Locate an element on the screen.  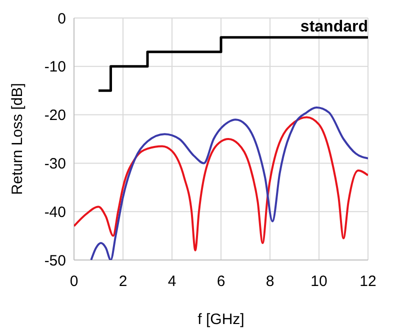
y-tick-label: -30 is located at coordinates (55, 163).